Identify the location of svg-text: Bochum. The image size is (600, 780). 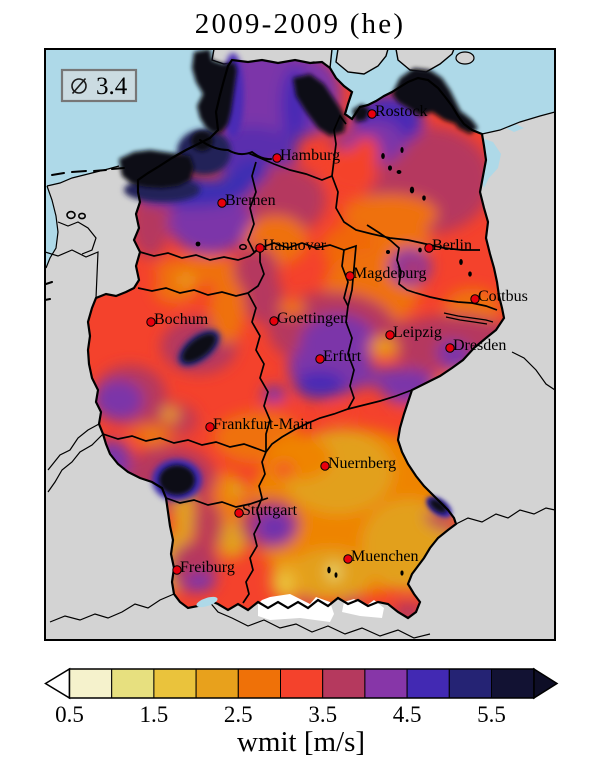
(181, 319).